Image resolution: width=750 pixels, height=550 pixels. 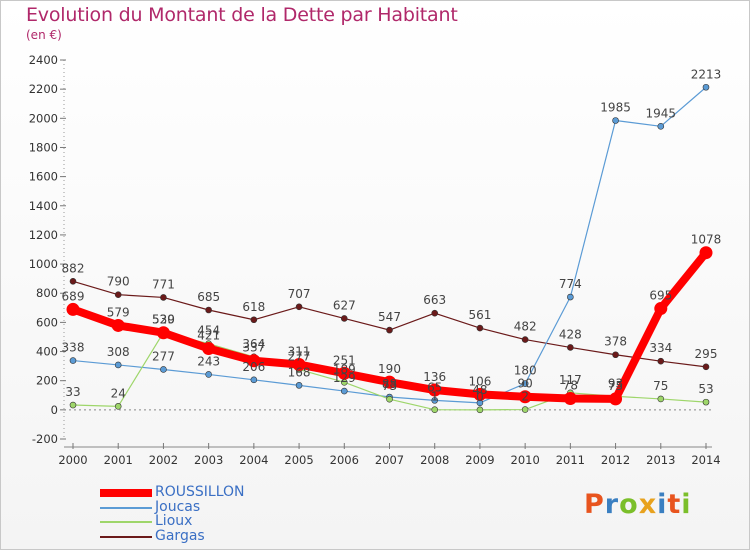 I want to click on x-tick-label: 2001, so click(x=118, y=460).